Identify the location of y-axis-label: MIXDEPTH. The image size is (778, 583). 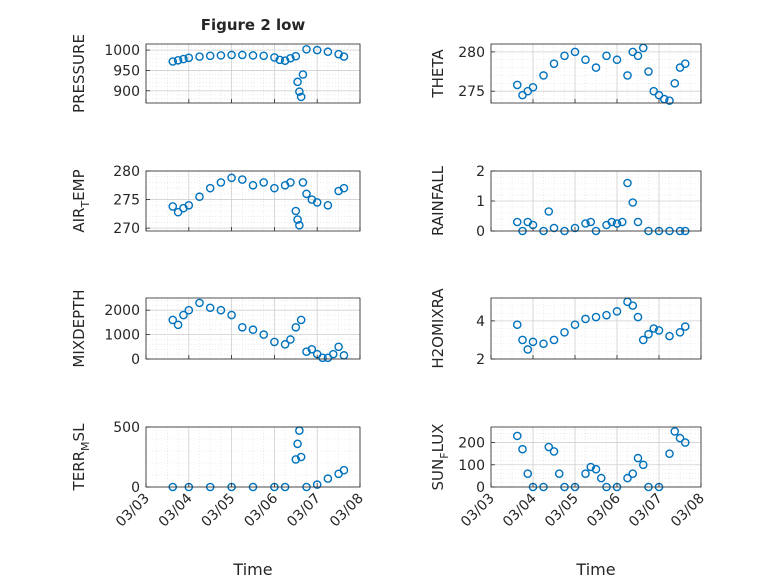
(79, 328).